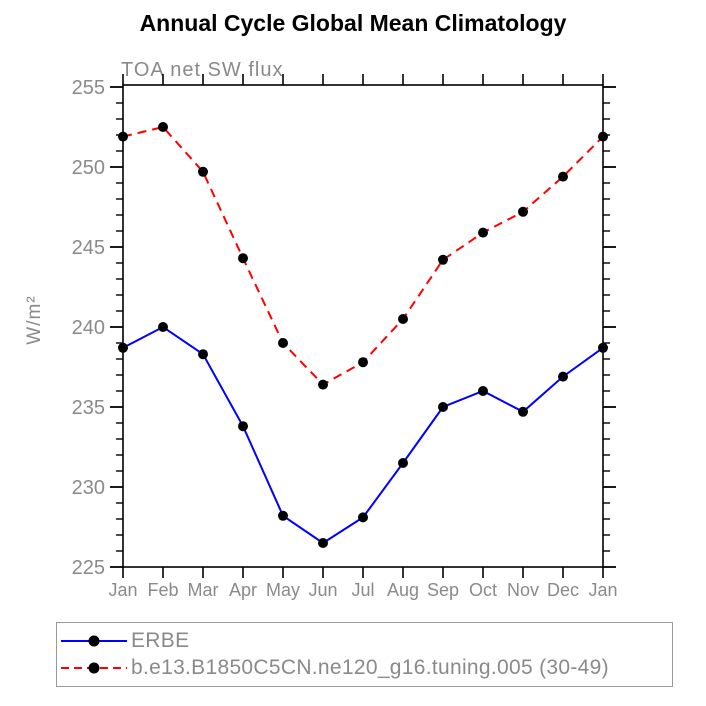 This screenshot has height=706, width=706. I want to click on y-axis-label: W/m², so click(34, 319).